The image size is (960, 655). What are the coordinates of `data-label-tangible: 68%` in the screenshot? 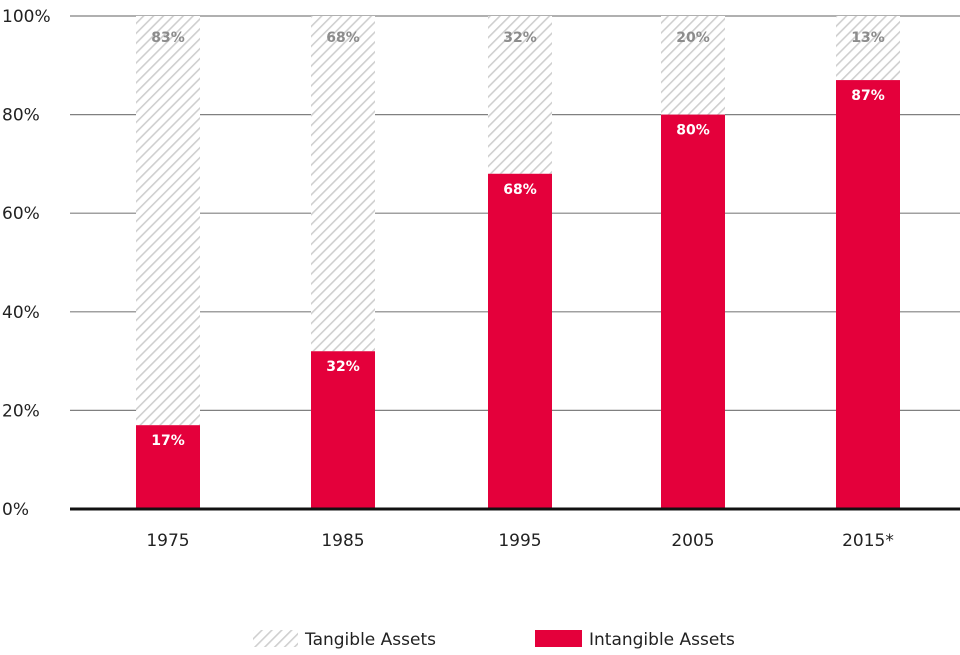 It's located at (343, 38).